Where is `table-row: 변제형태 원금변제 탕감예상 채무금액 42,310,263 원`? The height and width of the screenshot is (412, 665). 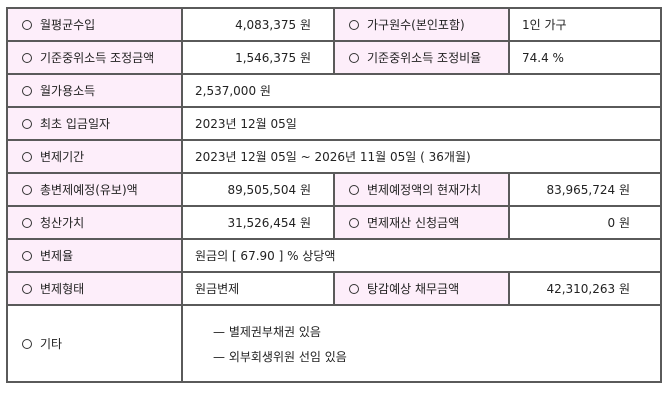
table-row: 변제형태 원금변제 탕감예상 채무금액 42,310,263 원 is located at coordinates (334, 288).